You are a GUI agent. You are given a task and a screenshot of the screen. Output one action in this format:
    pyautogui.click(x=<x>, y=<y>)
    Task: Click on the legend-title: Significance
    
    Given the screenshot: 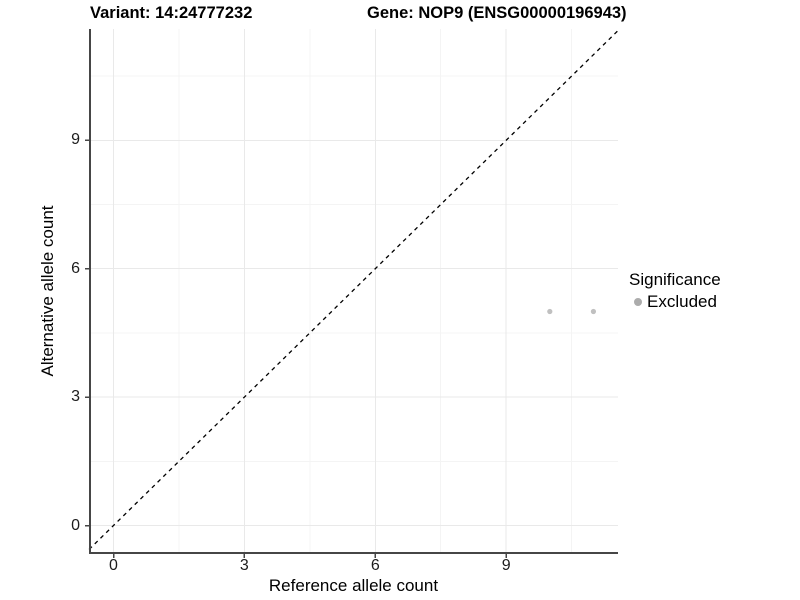 What is the action you would take?
    pyautogui.click(x=675, y=279)
    